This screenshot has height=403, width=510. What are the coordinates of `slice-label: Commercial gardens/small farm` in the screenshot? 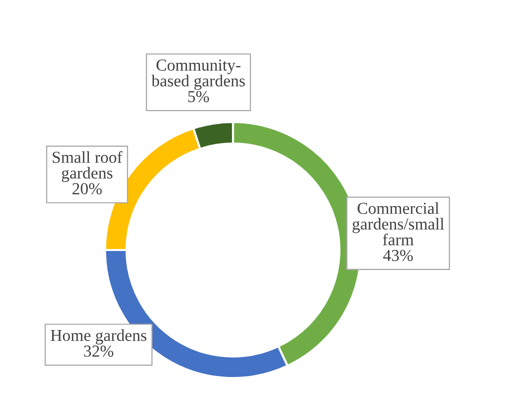 It's located at (398, 224).